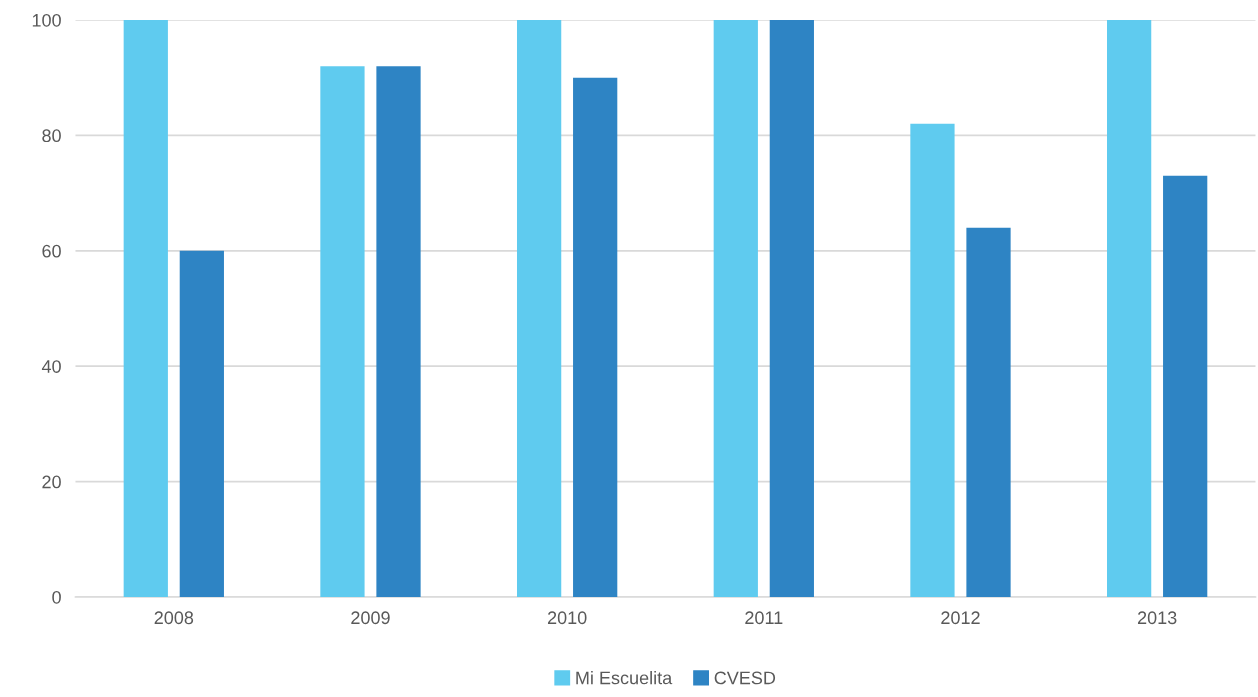  I want to click on y-tick-label: 40, so click(51, 366).